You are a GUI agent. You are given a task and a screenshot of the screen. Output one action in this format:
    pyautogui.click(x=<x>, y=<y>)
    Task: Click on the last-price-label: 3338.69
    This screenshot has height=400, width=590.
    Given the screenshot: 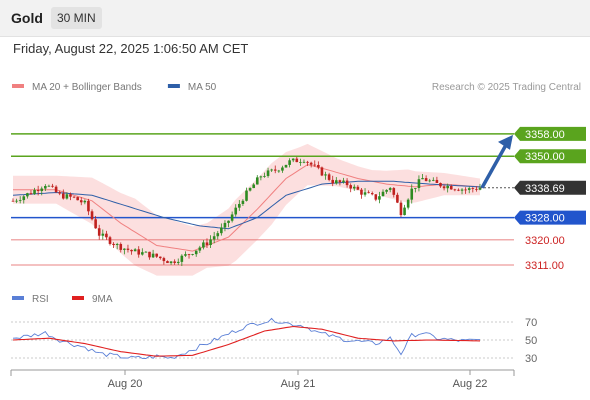 What is the action you would take?
    pyautogui.click(x=545, y=189)
    